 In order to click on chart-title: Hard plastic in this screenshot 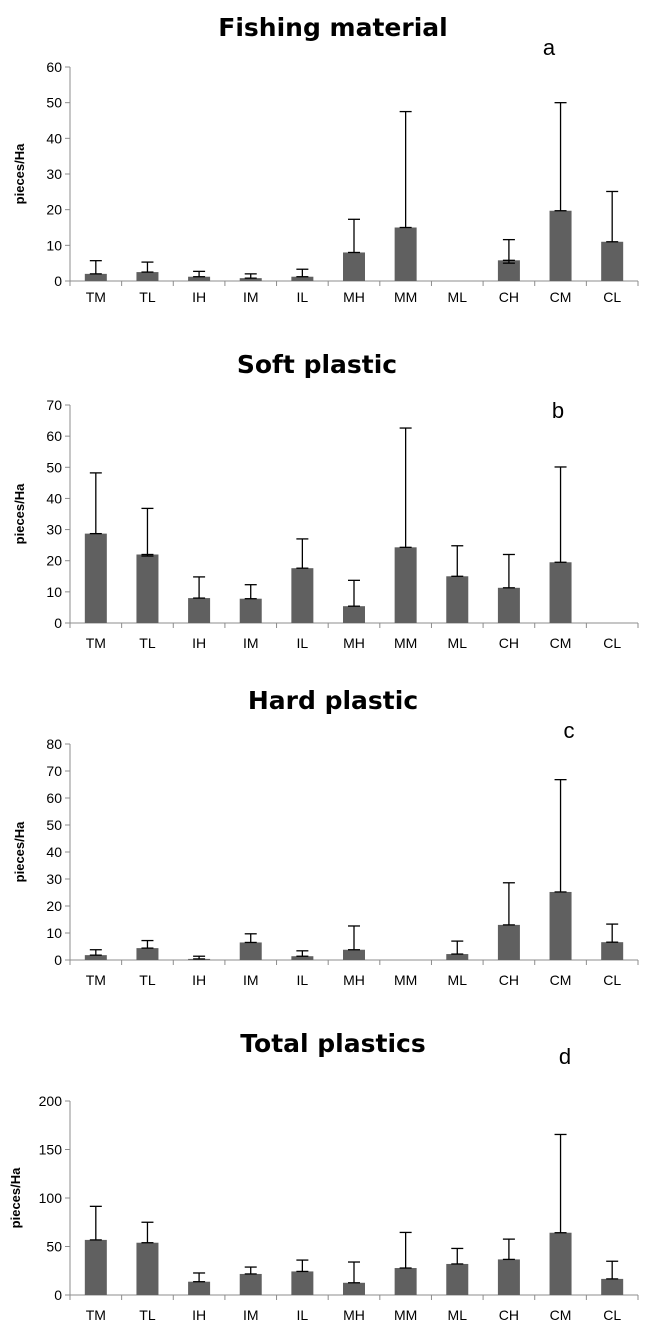, I will do `click(333, 700)`.